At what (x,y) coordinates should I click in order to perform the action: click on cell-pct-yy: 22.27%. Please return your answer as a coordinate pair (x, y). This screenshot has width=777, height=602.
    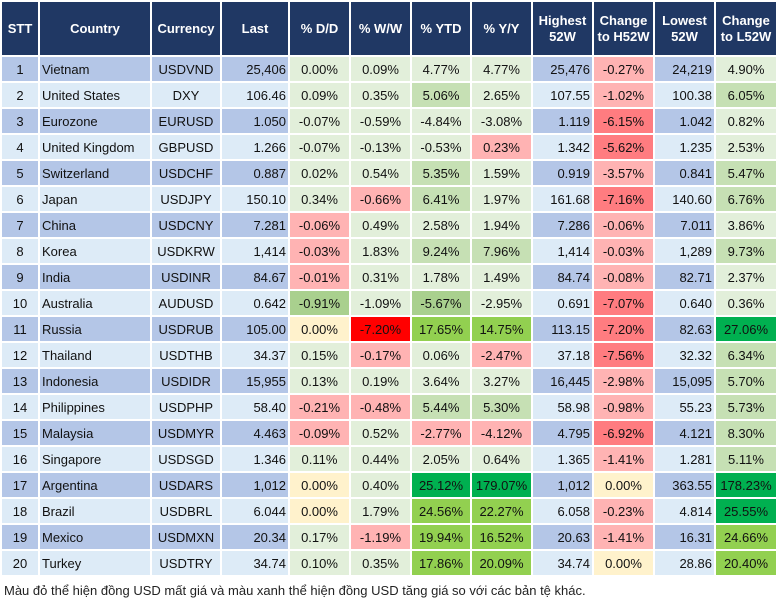
    Looking at the image, I should click on (501, 511).